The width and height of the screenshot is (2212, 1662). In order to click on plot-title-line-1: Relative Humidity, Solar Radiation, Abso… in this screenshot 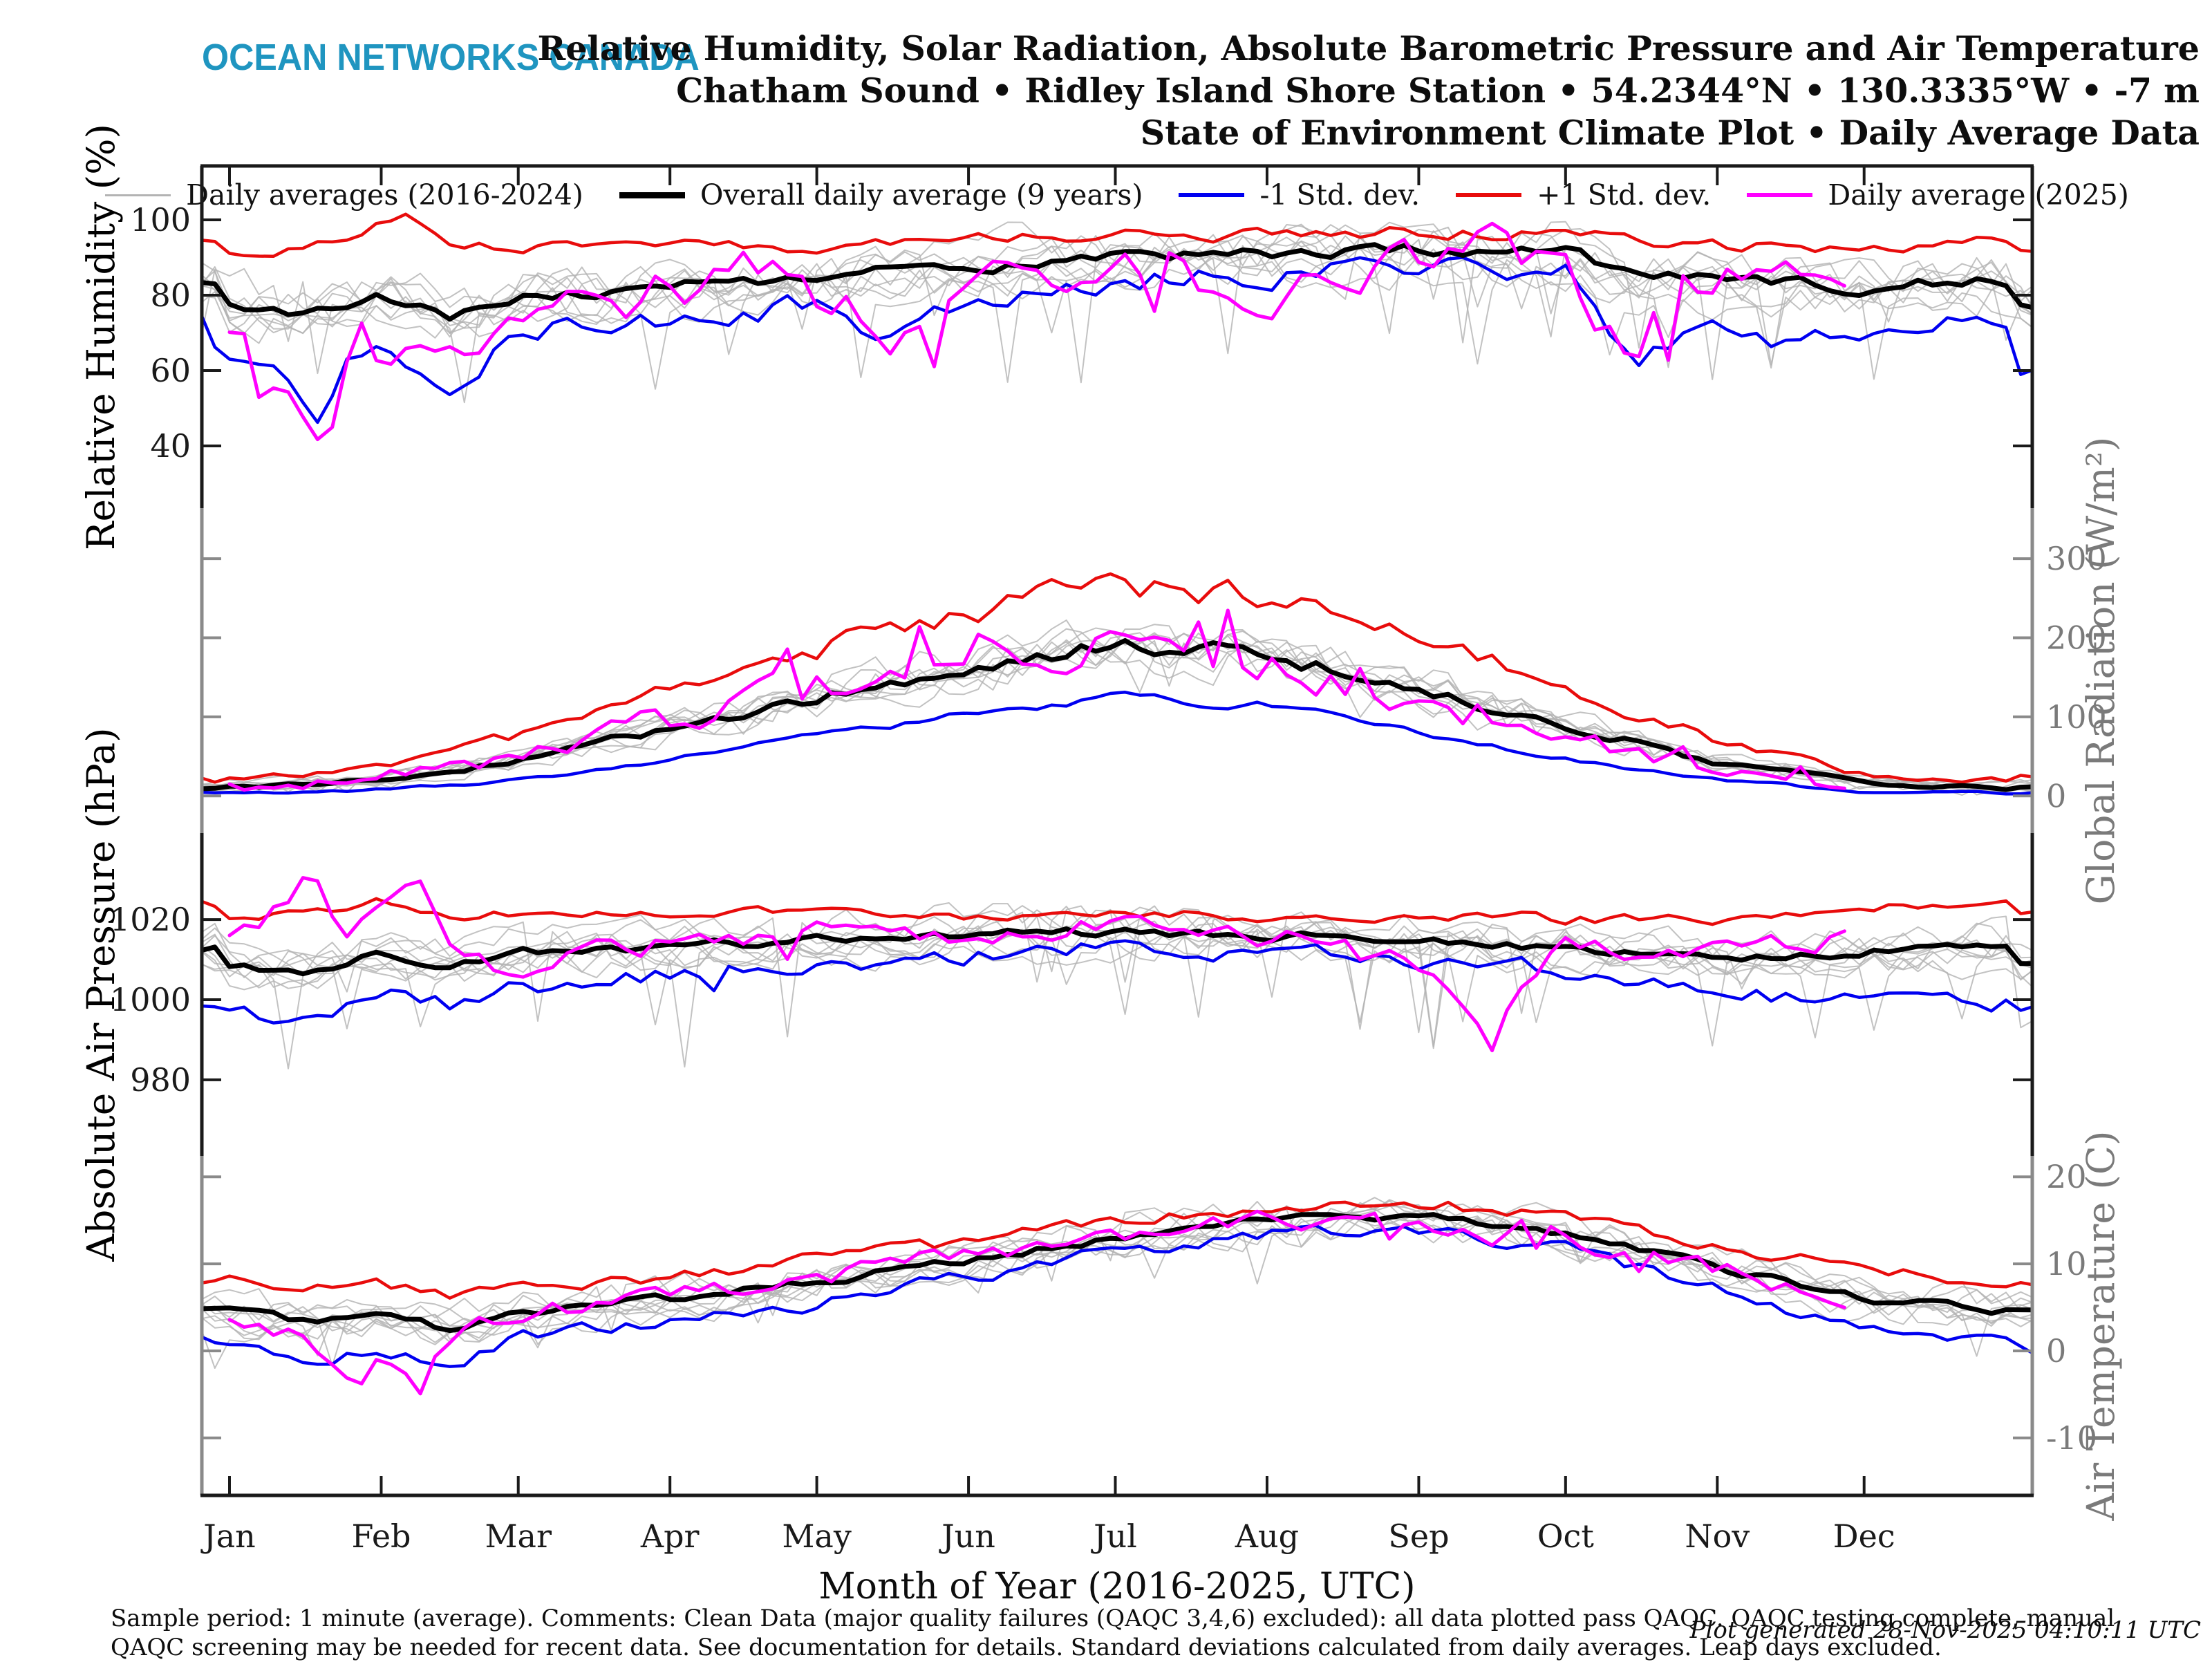, I will do `click(1368, 48)`.